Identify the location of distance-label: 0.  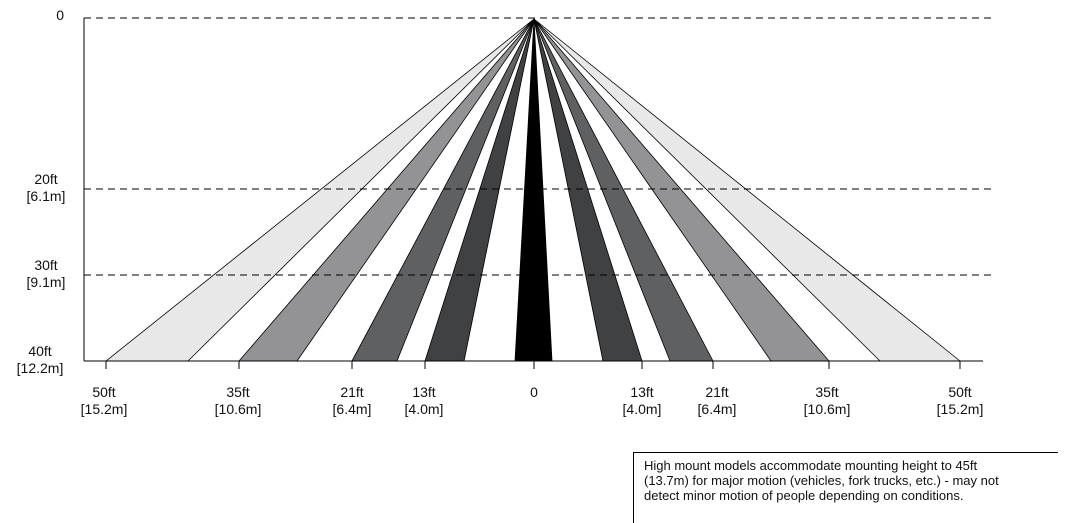
(534, 392).